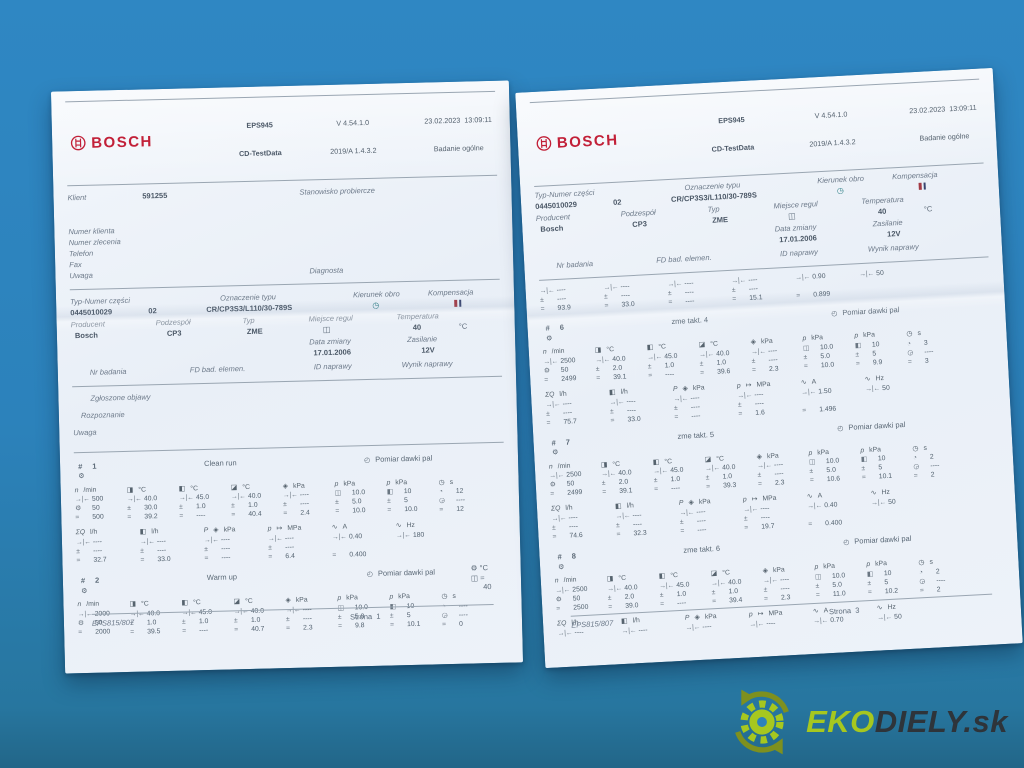 The image size is (1024, 768). Describe the element at coordinates (236, 544) in the screenshot. I see `measure-column: P ◈ kPa →∣← ---- ± ---- = ----` at that location.